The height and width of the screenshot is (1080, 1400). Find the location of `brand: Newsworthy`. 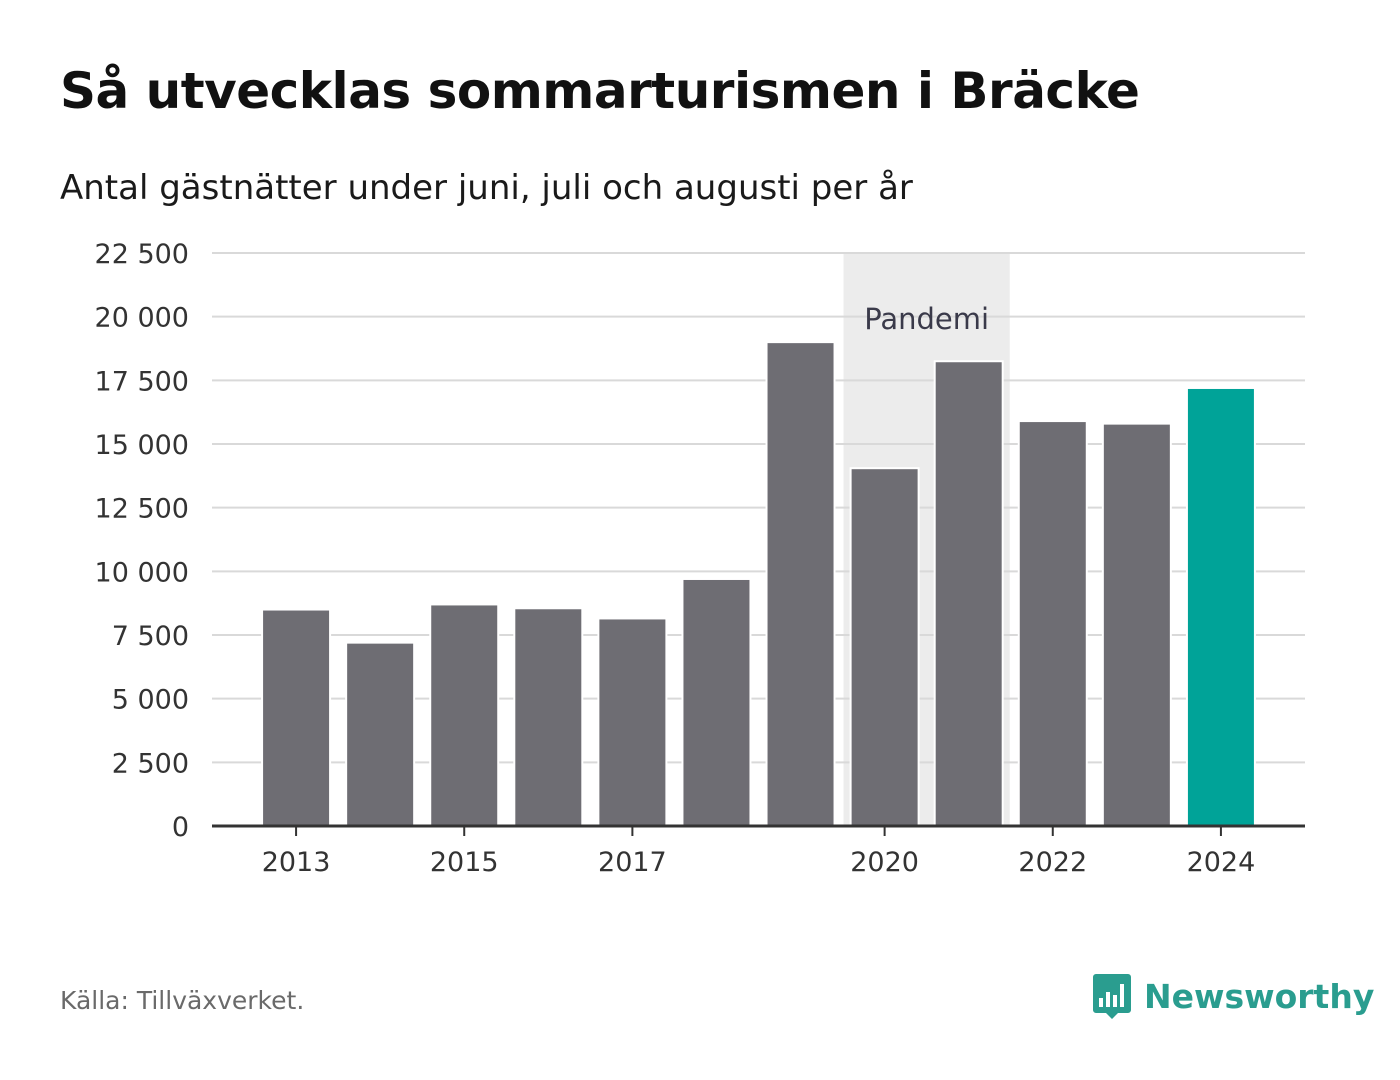

brand: Newsworthy is located at coordinates (1233, 996).